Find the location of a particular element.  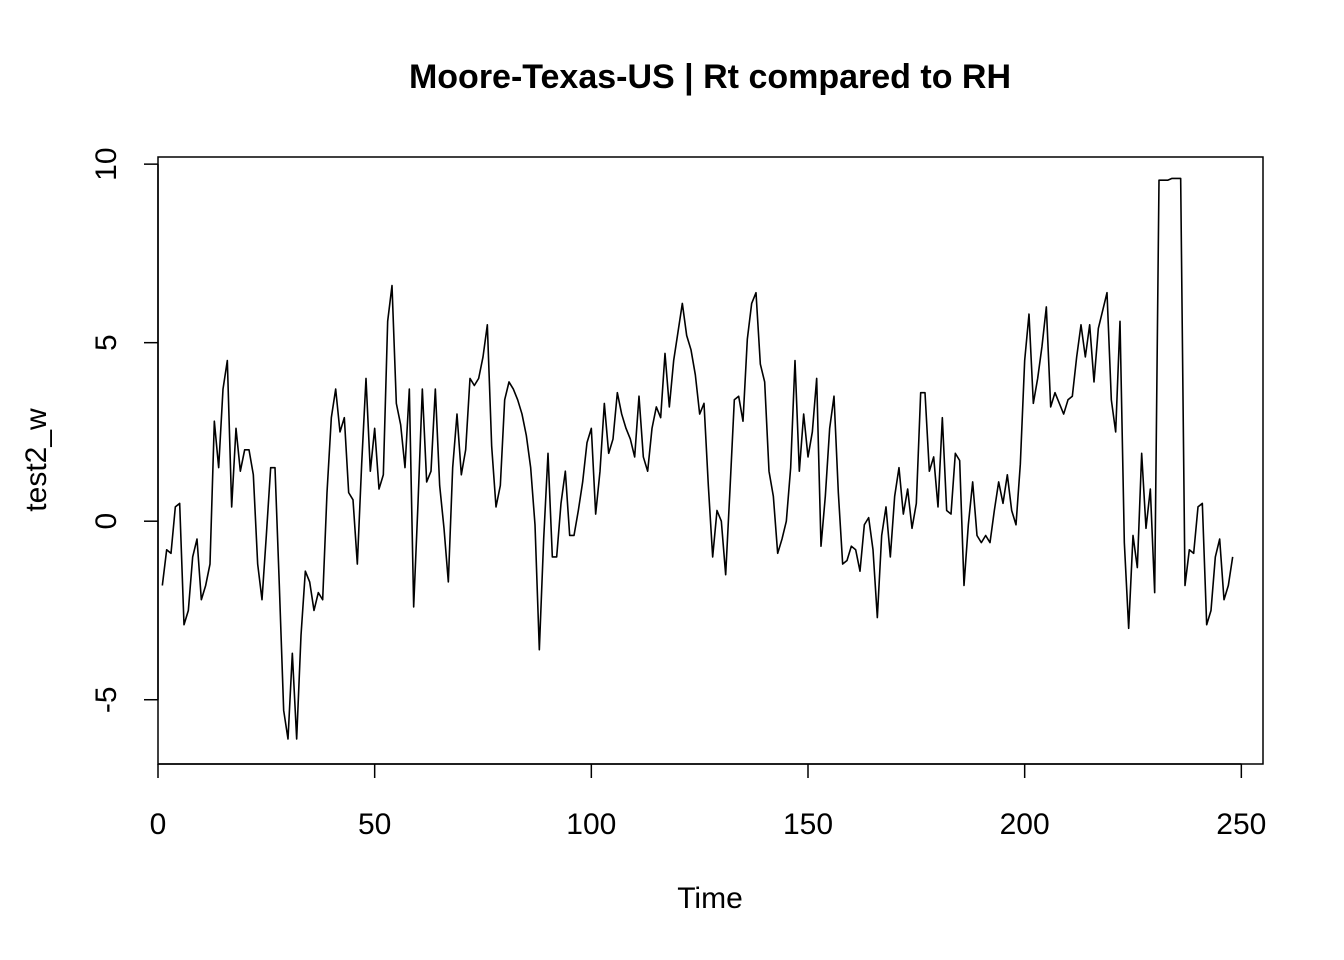

x-axis: 0 50 100 150 200 250 is located at coordinates (708, 802).